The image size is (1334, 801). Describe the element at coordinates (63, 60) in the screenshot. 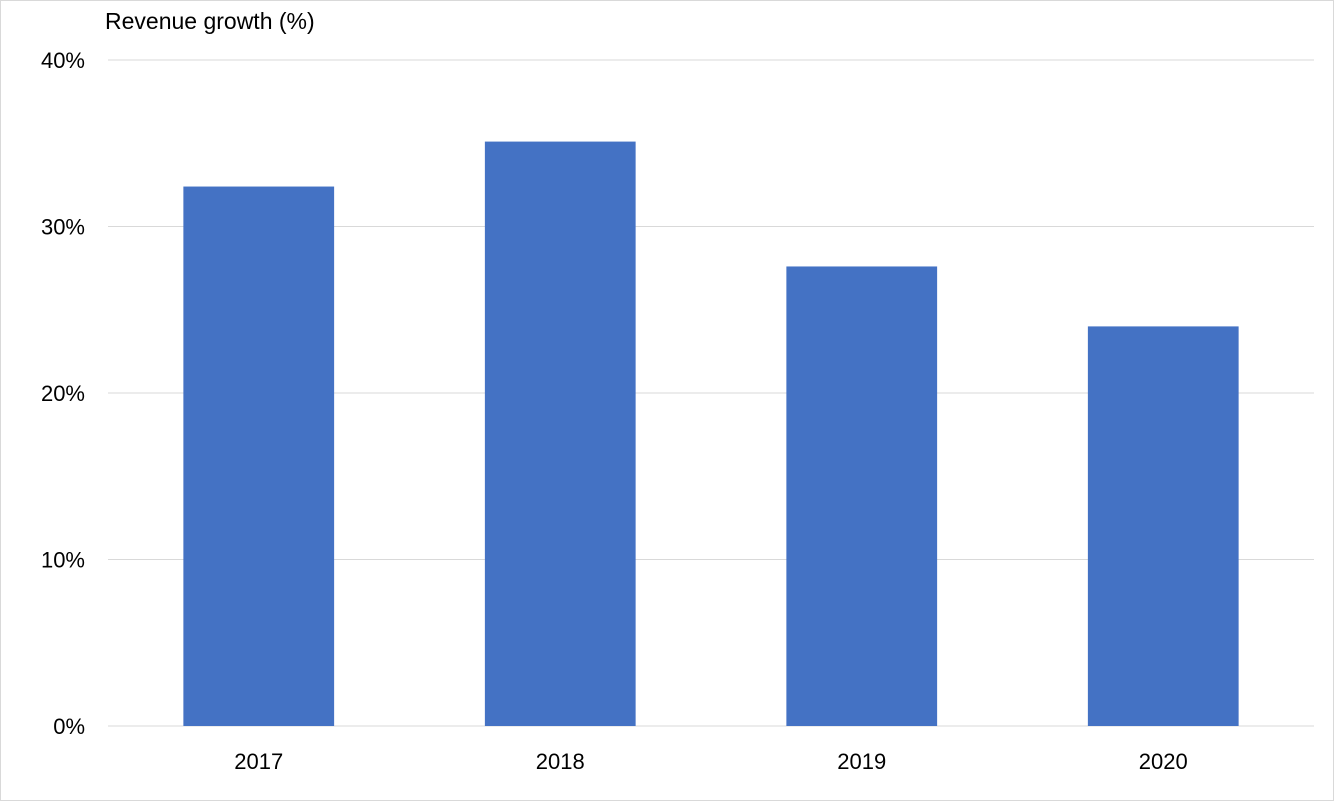

I see `y-tick-label: 40%` at that location.